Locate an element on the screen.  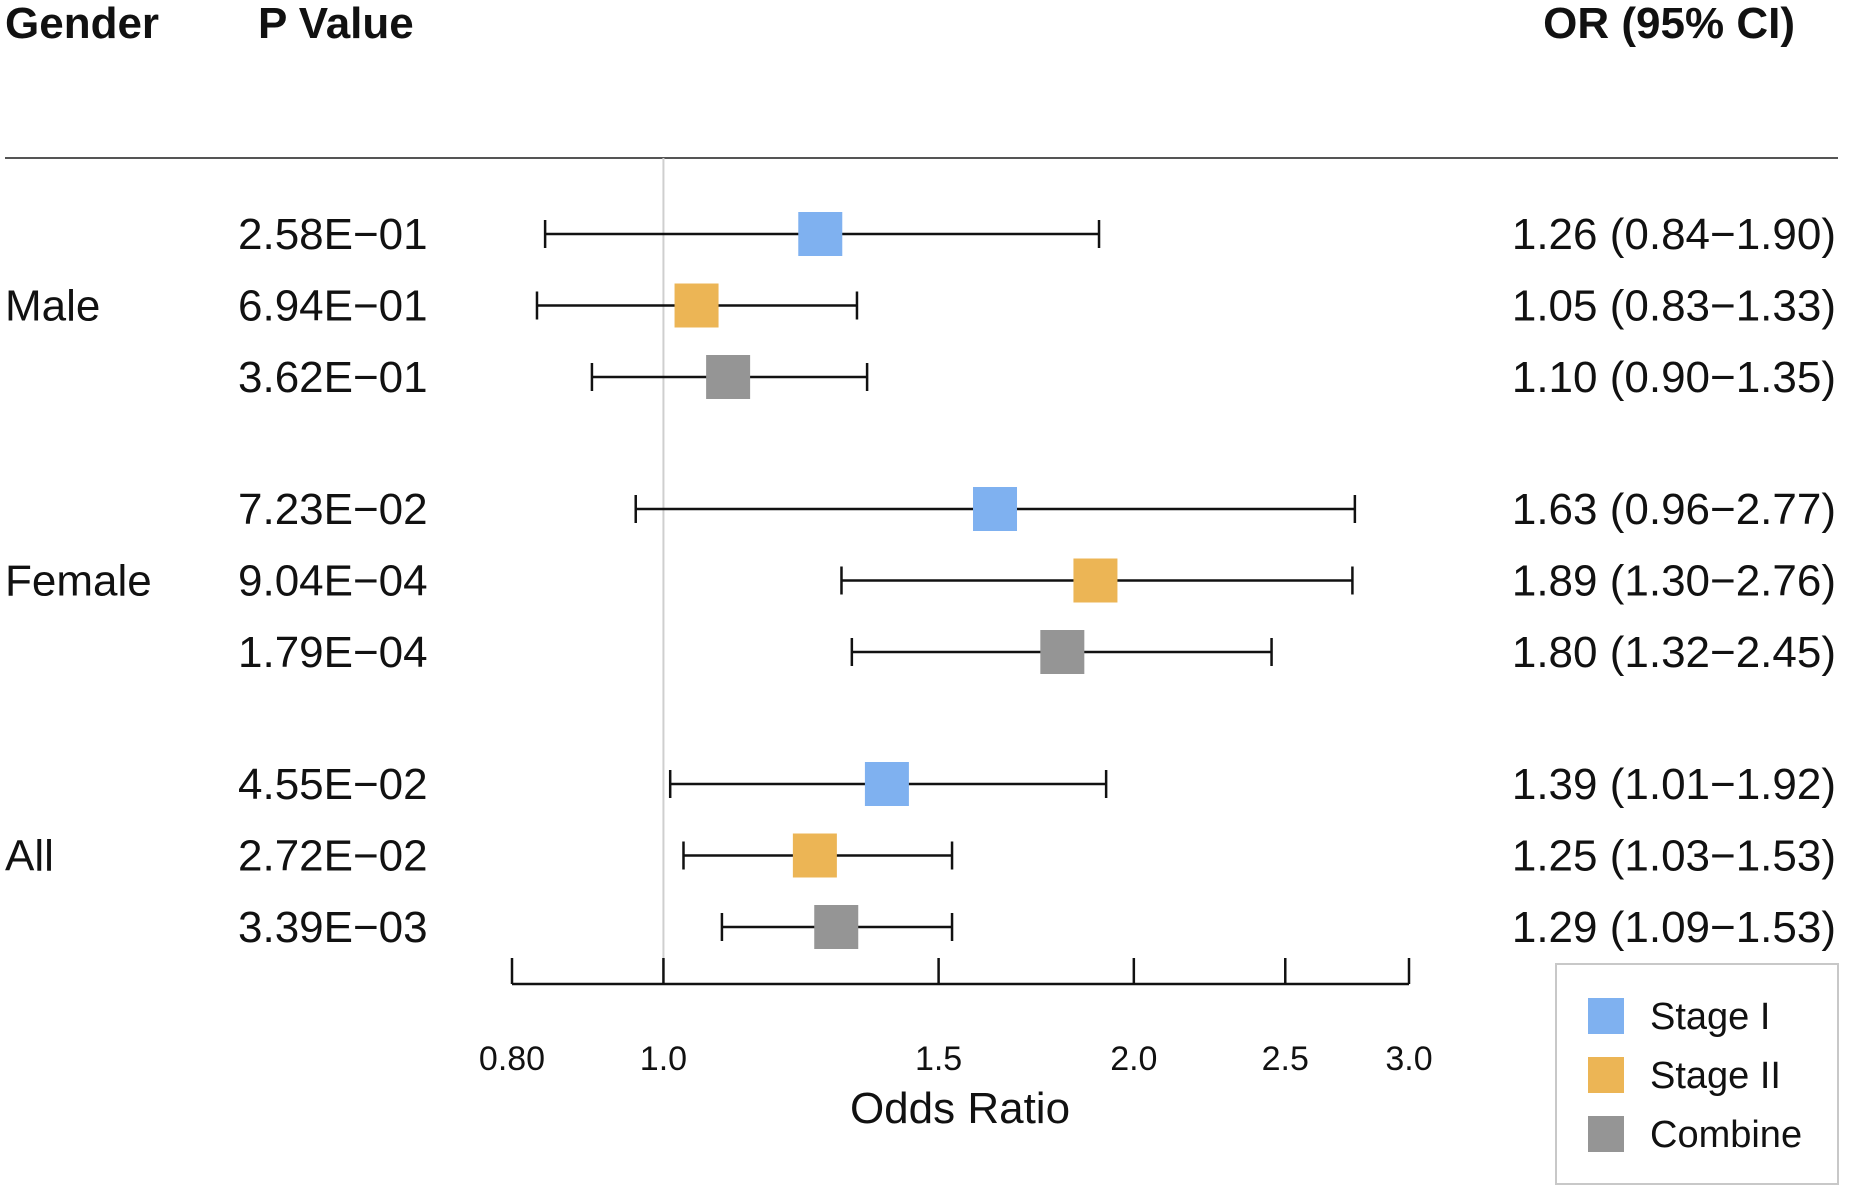
header-group: Gender is located at coordinates (82, 24).